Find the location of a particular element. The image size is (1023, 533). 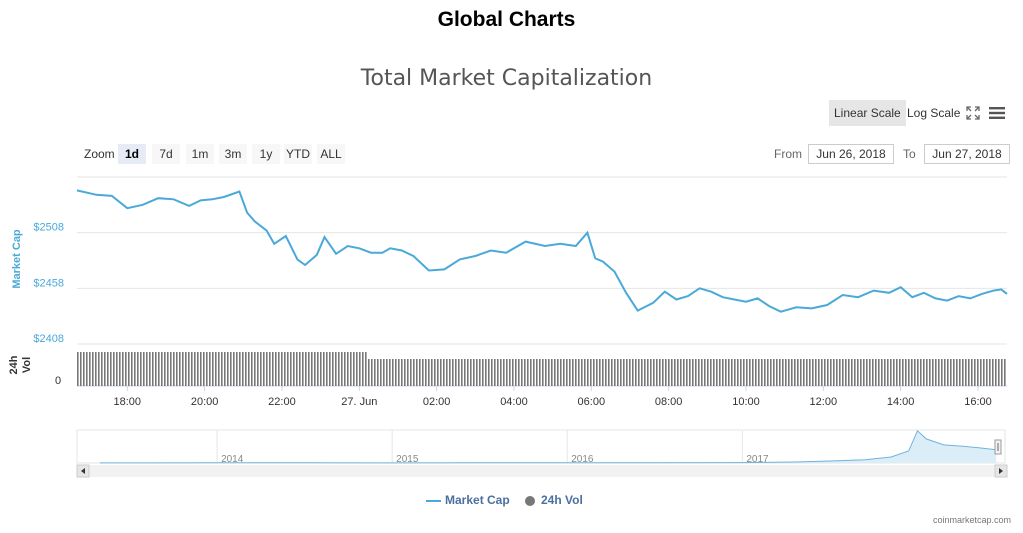

x-tick-label: 02:00 is located at coordinates (437, 402).